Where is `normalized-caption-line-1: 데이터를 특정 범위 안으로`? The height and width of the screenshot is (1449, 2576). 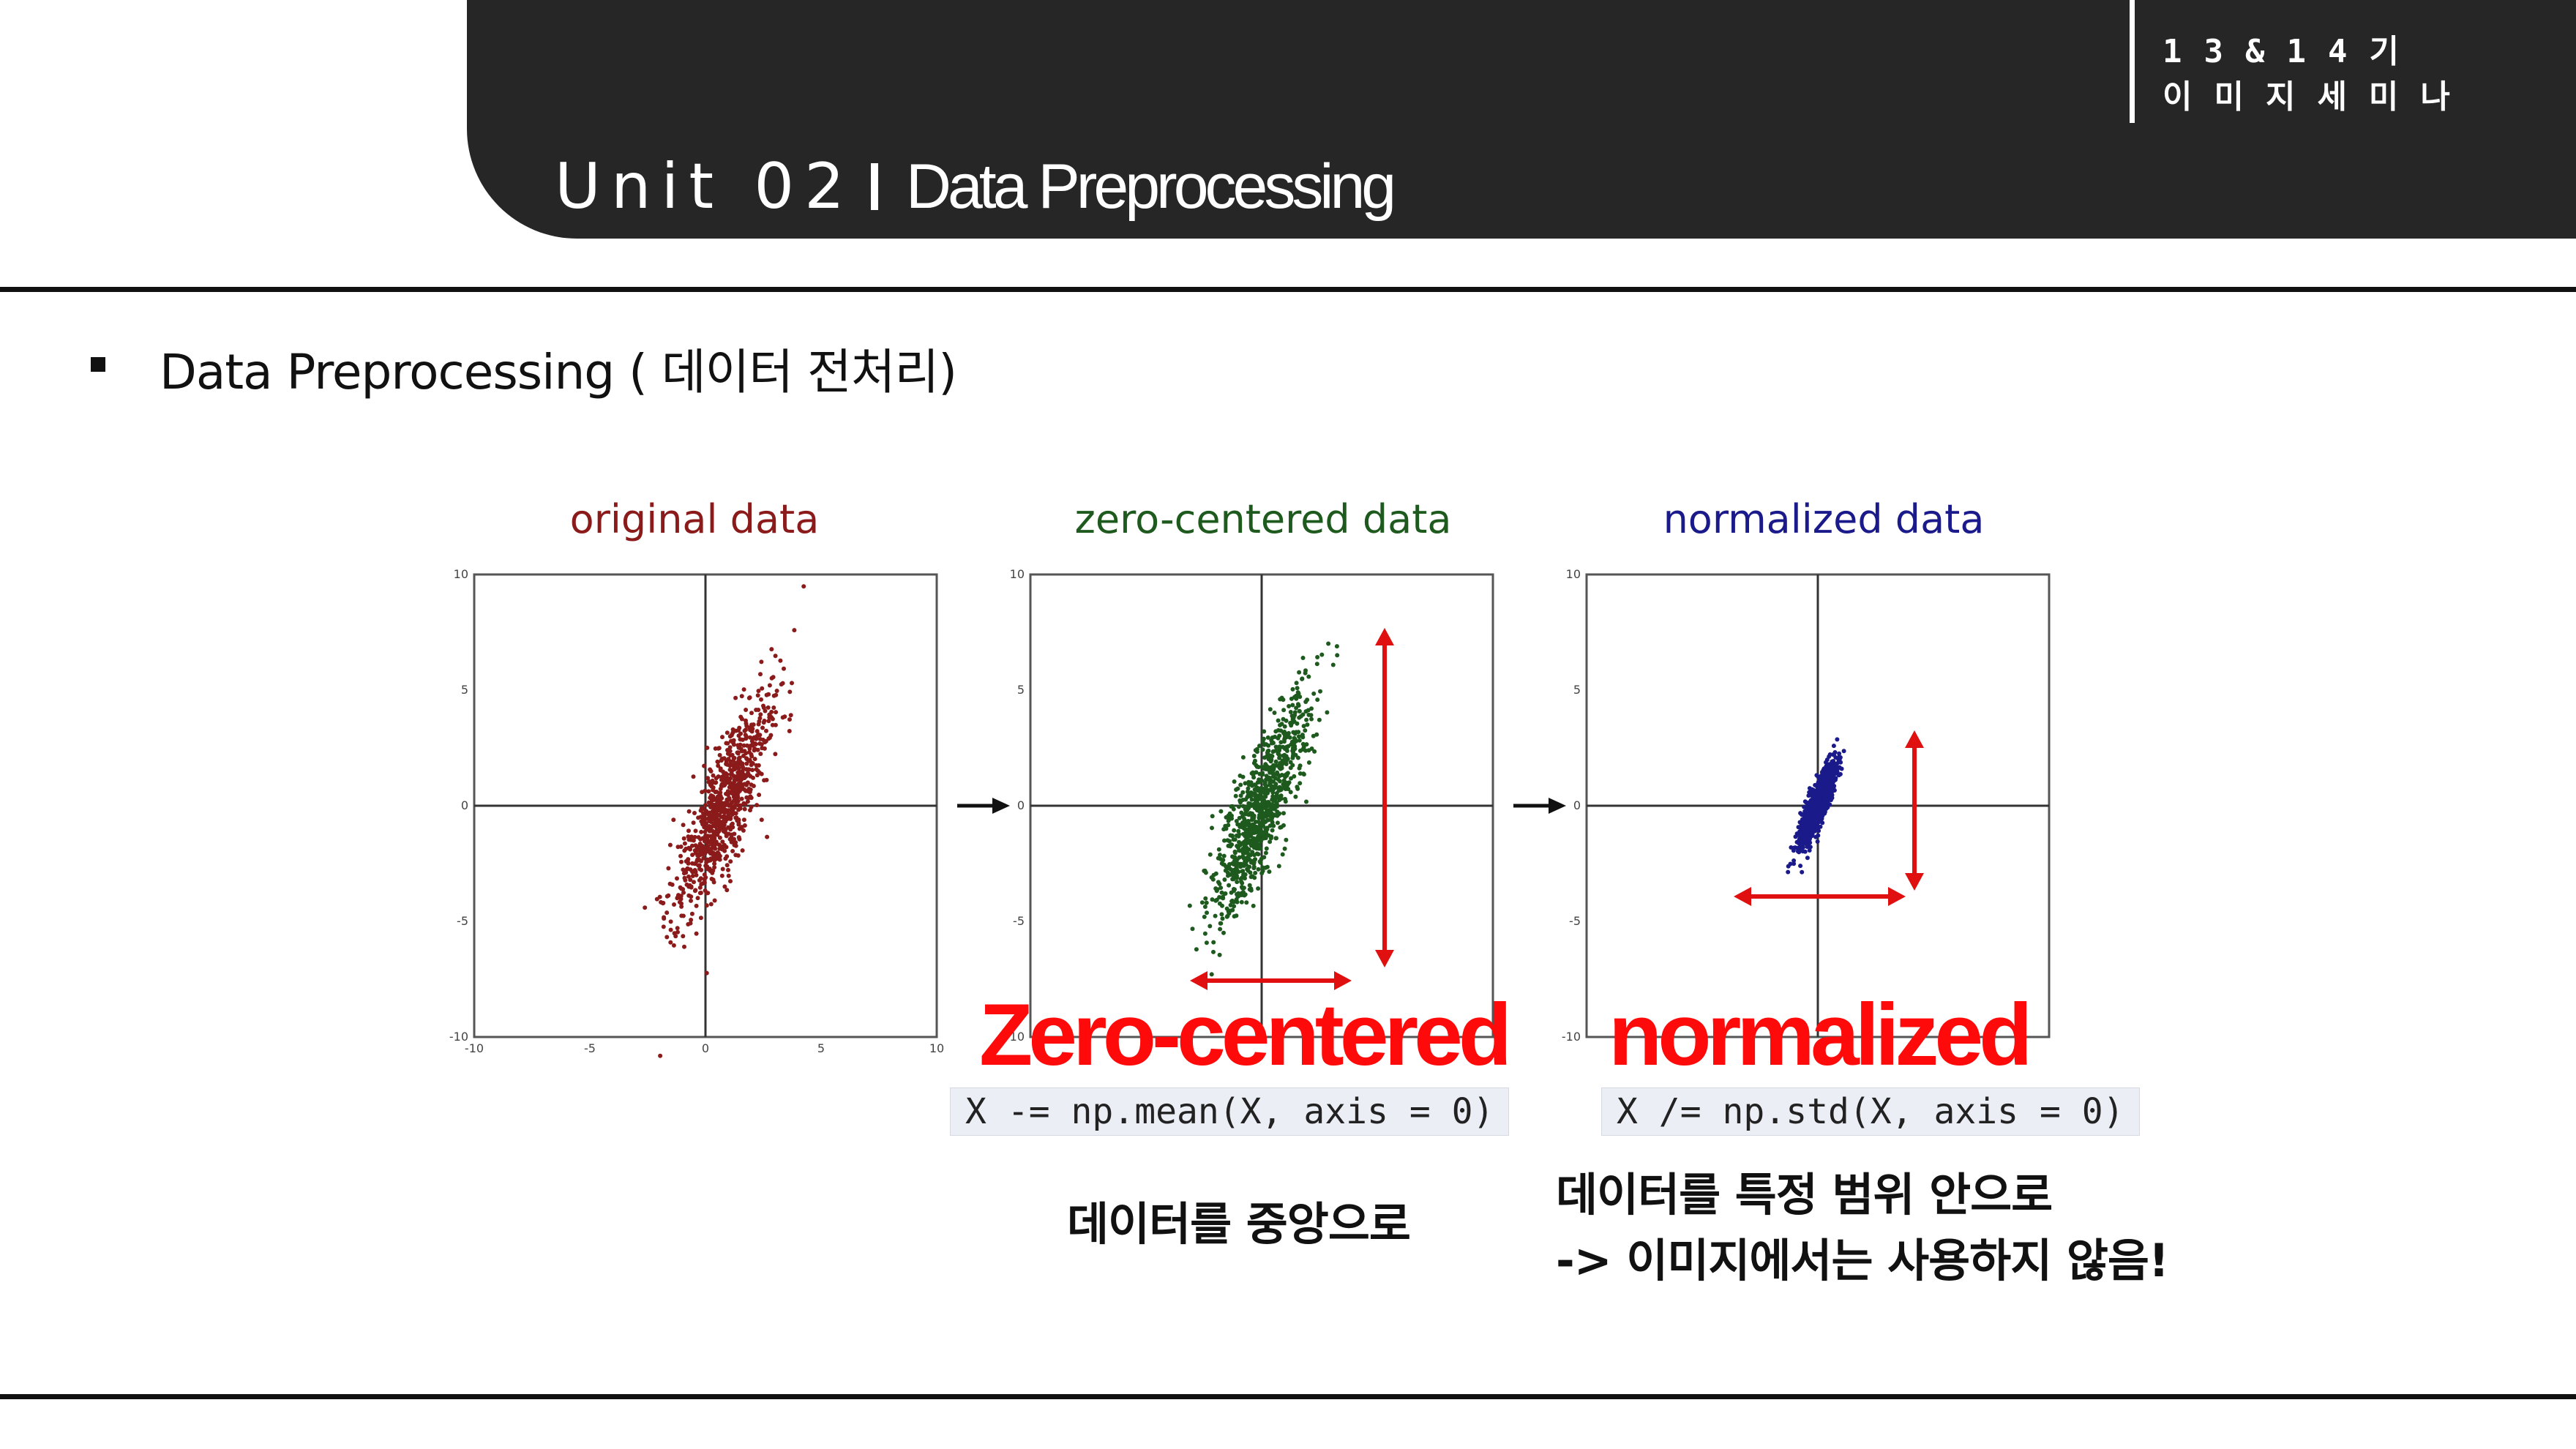
normalized-caption-line-1: 데이터를 특정 범위 안으로 is located at coordinates (1804, 1194).